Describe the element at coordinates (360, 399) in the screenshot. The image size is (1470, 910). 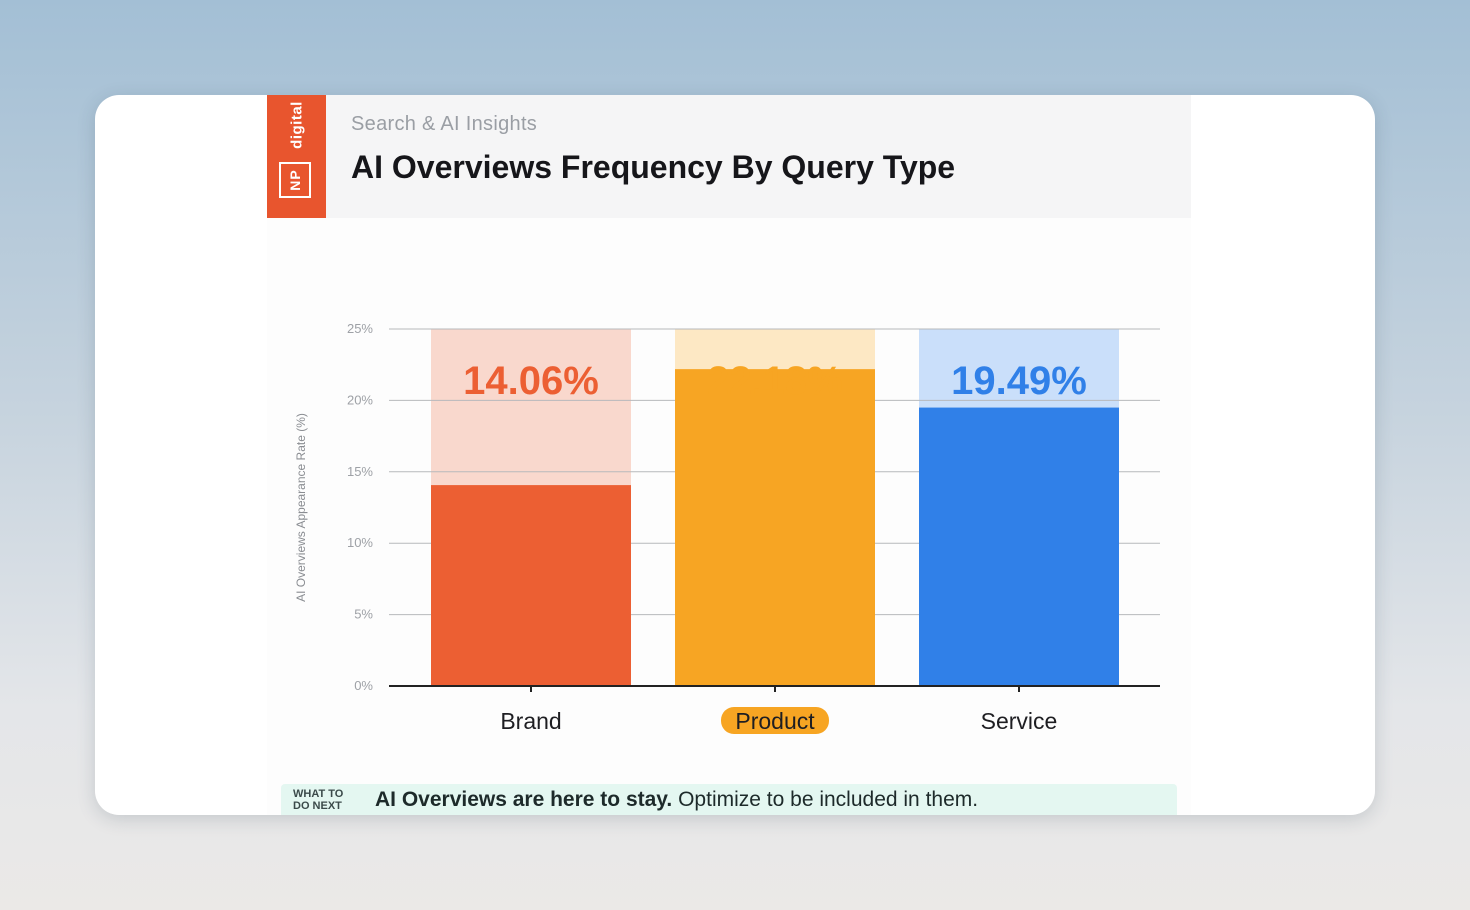
I see `y-tick-label: 20%` at that location.